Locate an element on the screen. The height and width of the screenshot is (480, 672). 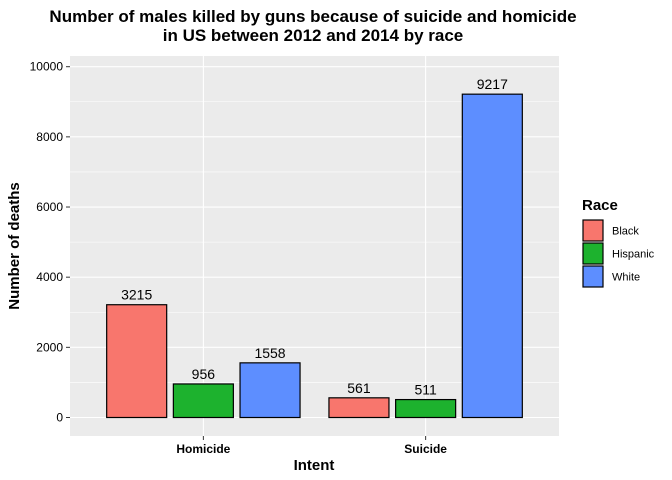
data-label-homicide-hispanic: 956 is located at coordinates (204, 374).